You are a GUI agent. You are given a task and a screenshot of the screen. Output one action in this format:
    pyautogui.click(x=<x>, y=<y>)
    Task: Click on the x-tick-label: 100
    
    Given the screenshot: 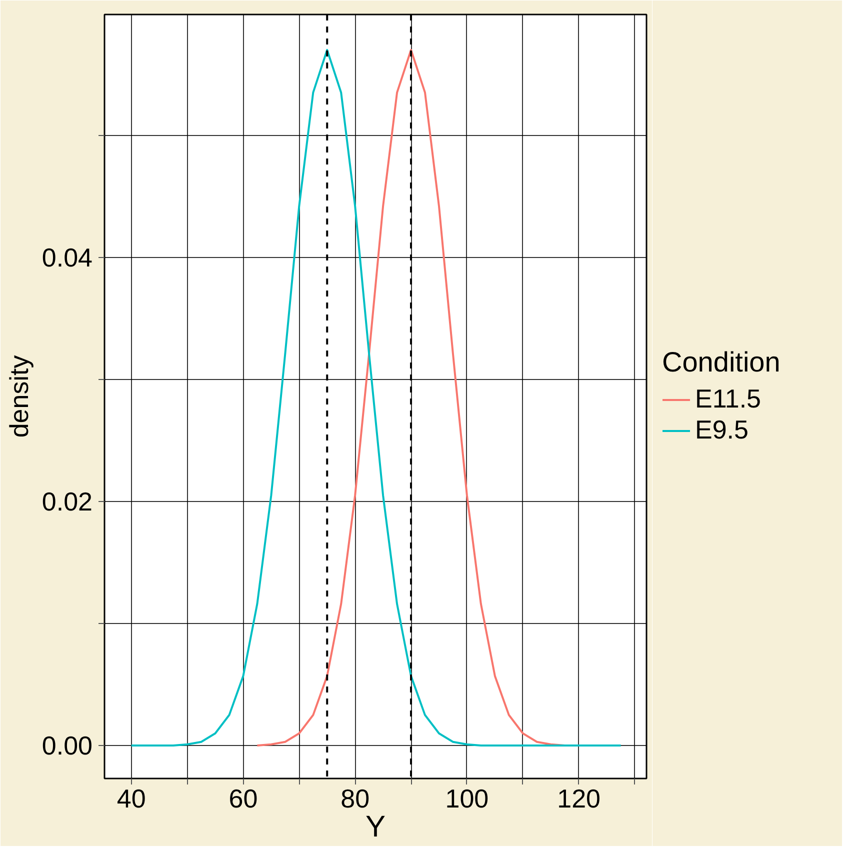 What is the action you would take?
    pyautogui.click(x=467, y=799)
    